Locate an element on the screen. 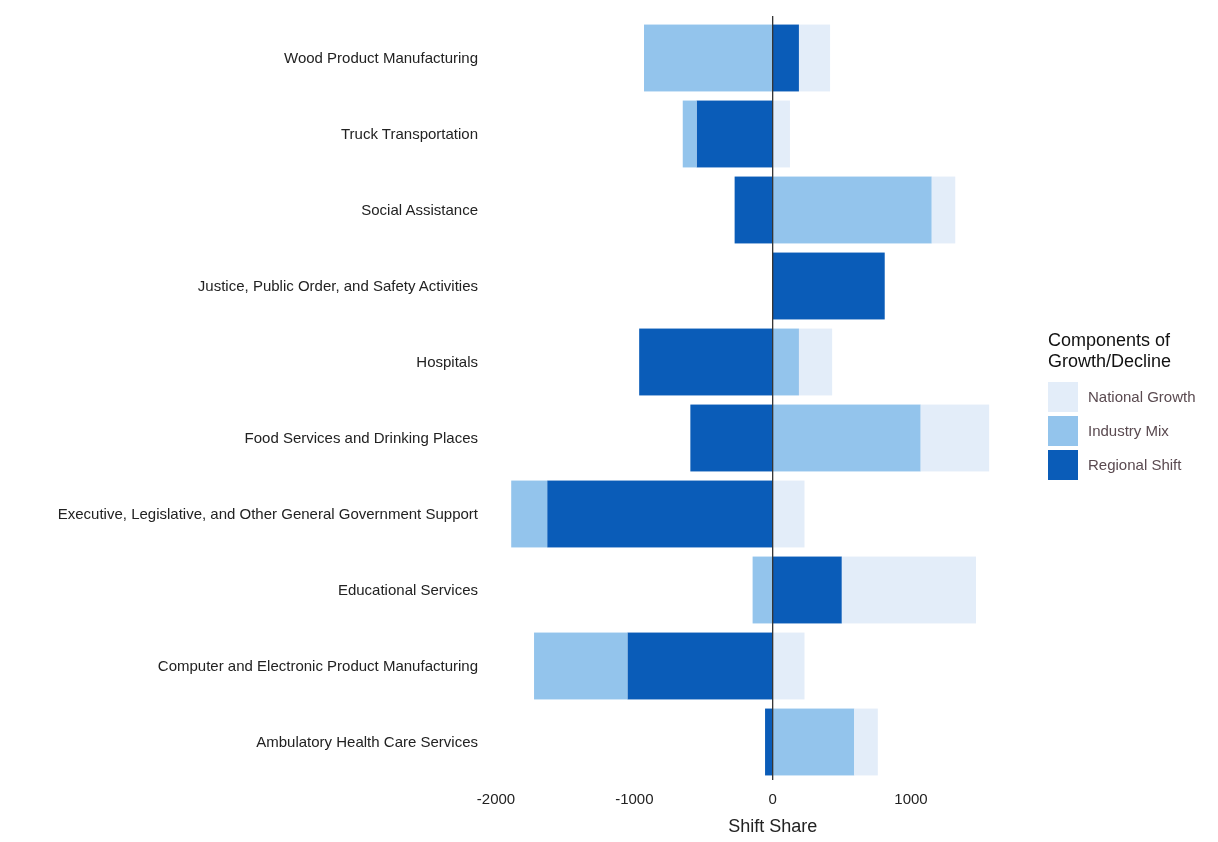 The height and width of the screenshot is (842, 1218). x-tick-label: -2000 is located at coordinates (496, 798).